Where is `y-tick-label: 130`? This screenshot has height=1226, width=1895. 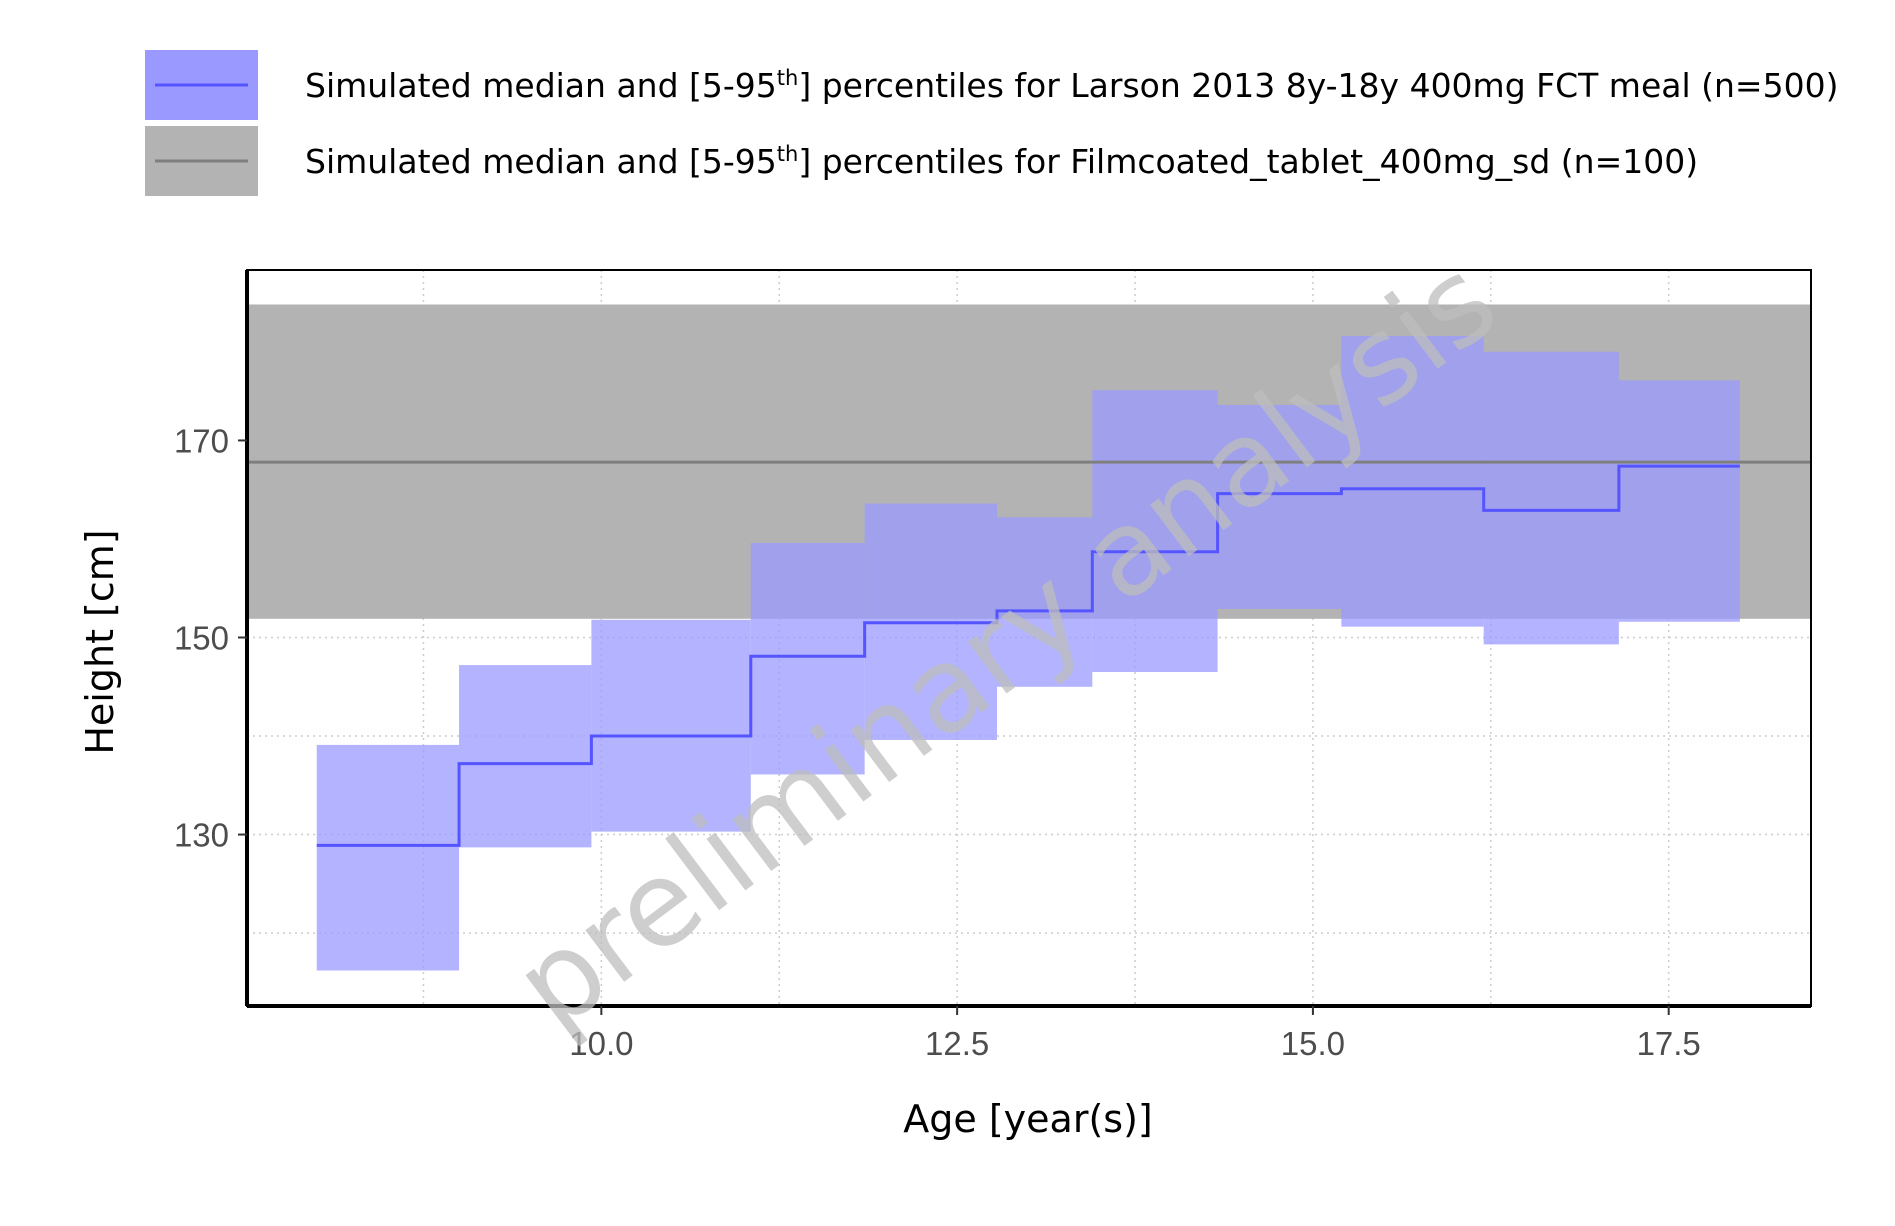
y-tick-label: 130 is located at coordinates (201, 835).